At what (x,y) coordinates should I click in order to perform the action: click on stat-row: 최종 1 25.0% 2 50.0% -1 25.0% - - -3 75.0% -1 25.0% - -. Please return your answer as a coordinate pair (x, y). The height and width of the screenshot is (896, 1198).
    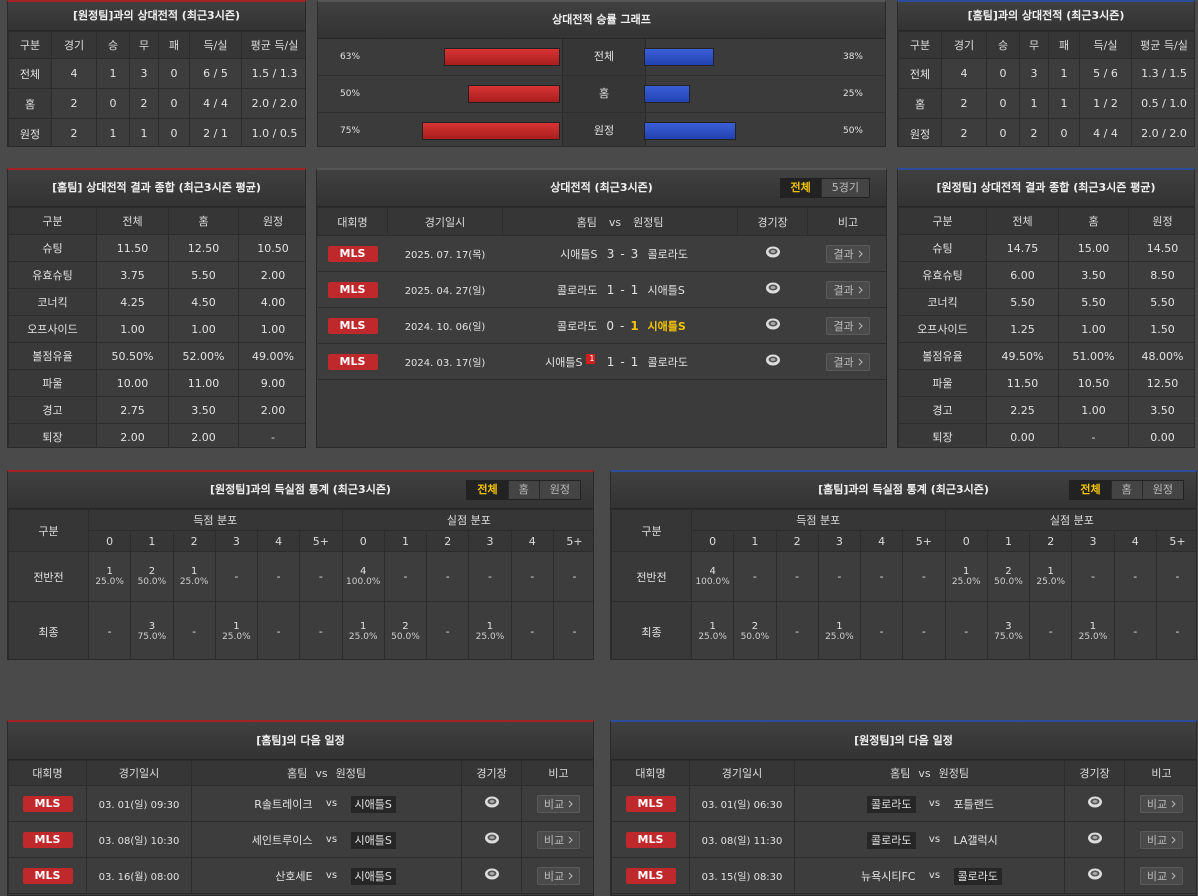
    Looking at the image, I should click on (903, 630).